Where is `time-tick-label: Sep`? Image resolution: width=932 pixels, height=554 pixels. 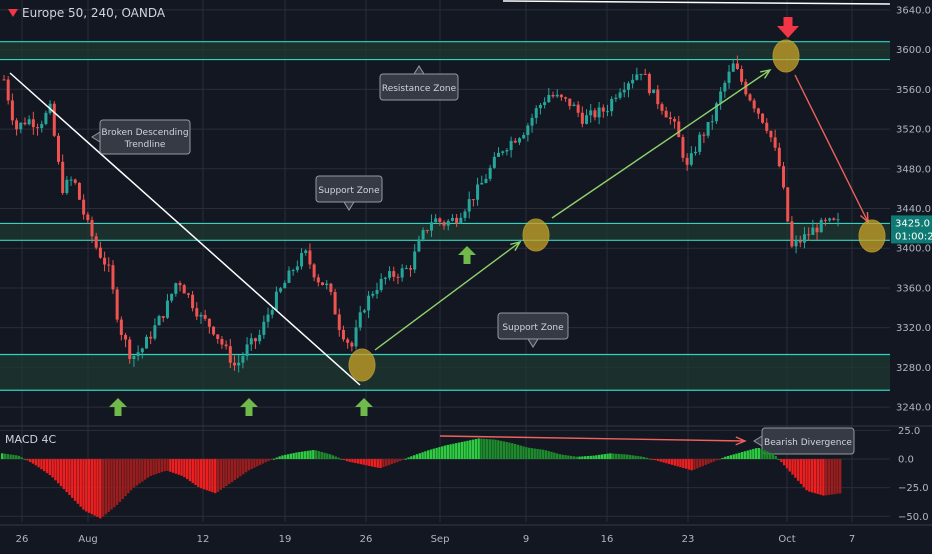
time-tick-label: Sep is located at coordinates (440, 539).